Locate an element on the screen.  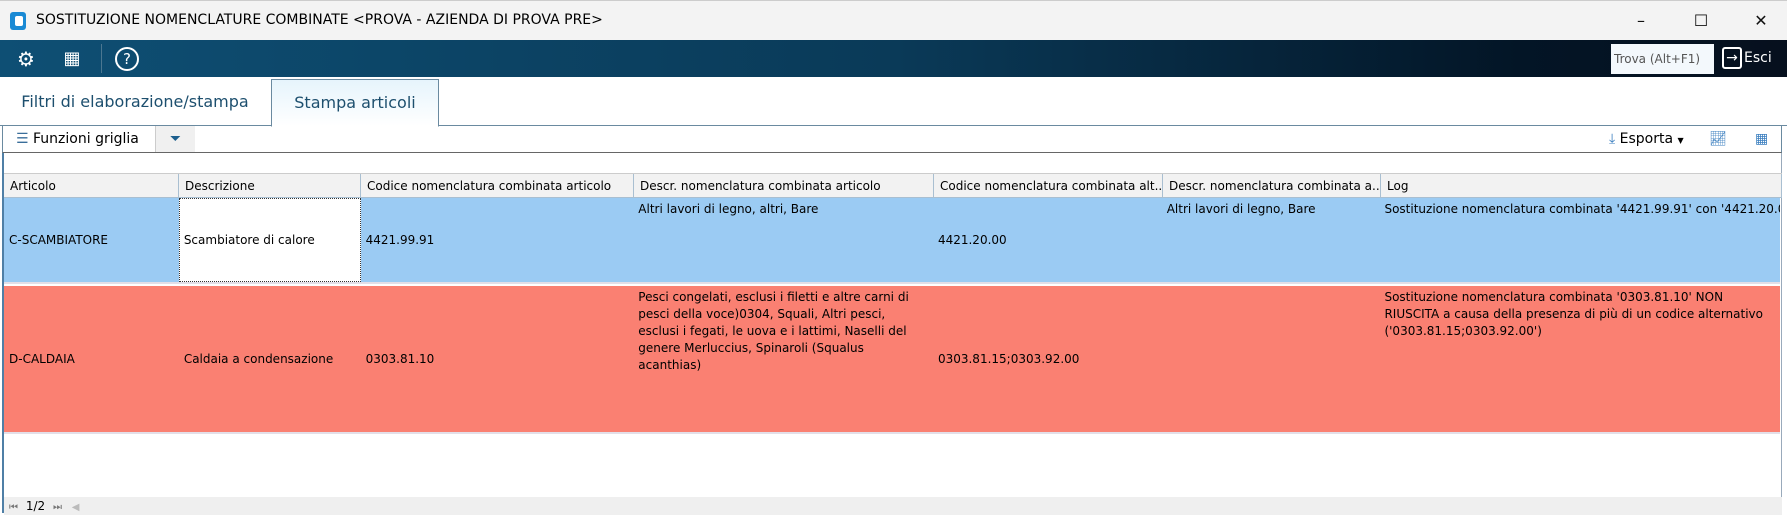
cell-descr-alt: Altri lavori di legno, Bare is located at coordinates (1241, 209).